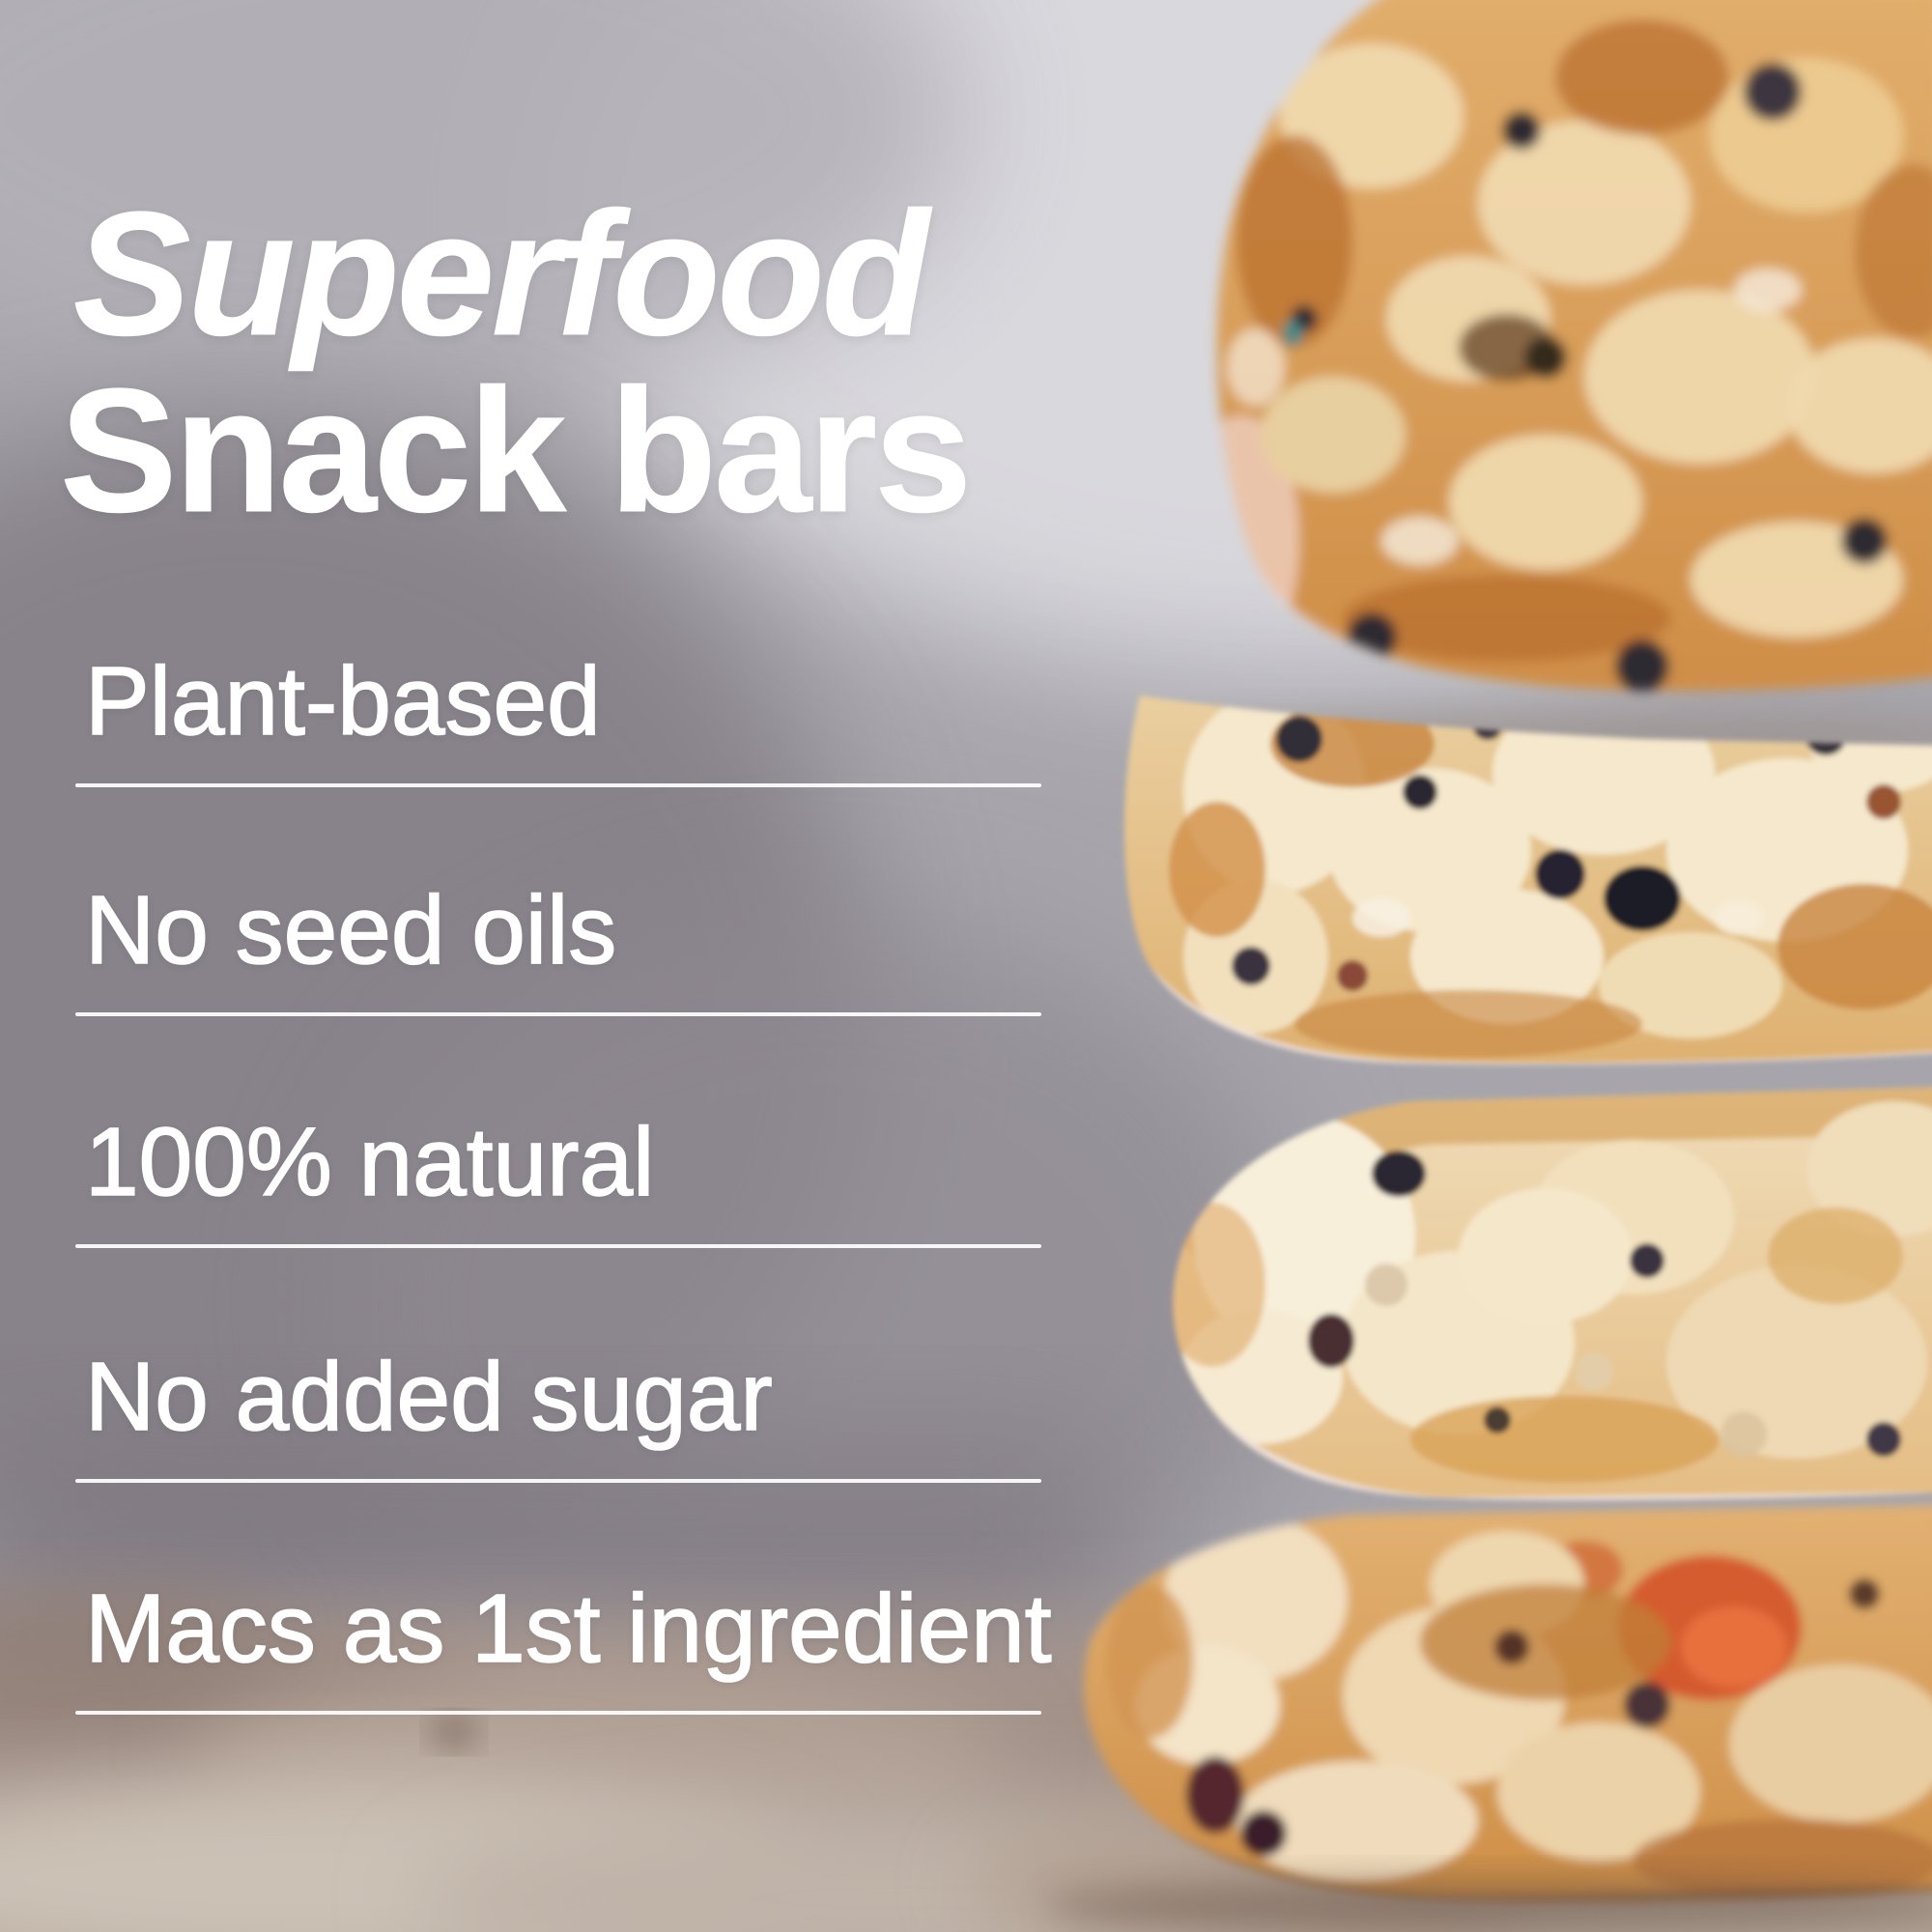  What do you see at coordinates (500, 273) in the screenshot?
I see `title-line-superfood: Superfood` at bounding box center [500, 273].